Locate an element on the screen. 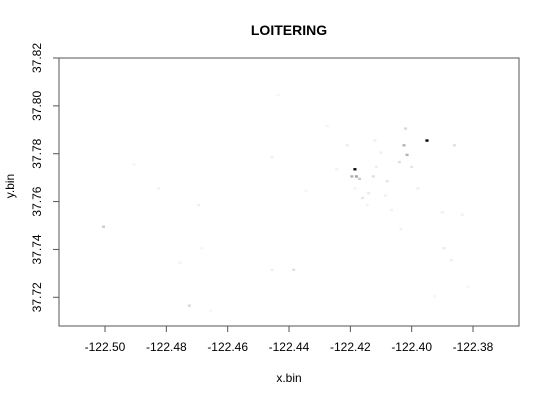  y-tick-label: 37.76 is located at coordinates (37, 201).